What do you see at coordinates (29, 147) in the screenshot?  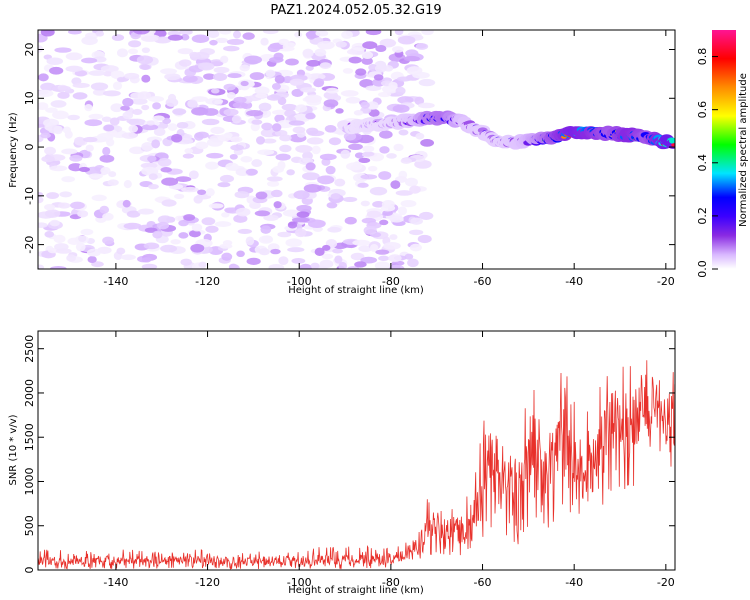 I see `y-tick-label: 0` at bounding box center [29, 147].